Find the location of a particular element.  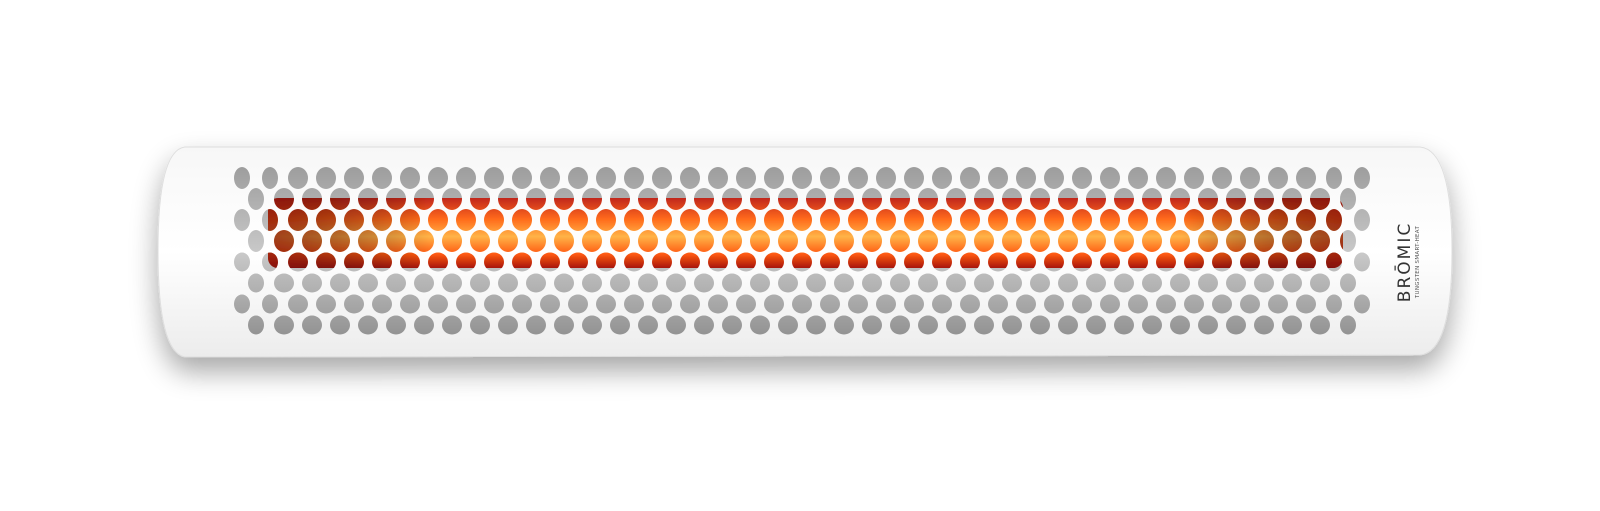

tagline: TUNGSTEN SMART-HEAT is located at coordinates (1418, 263).